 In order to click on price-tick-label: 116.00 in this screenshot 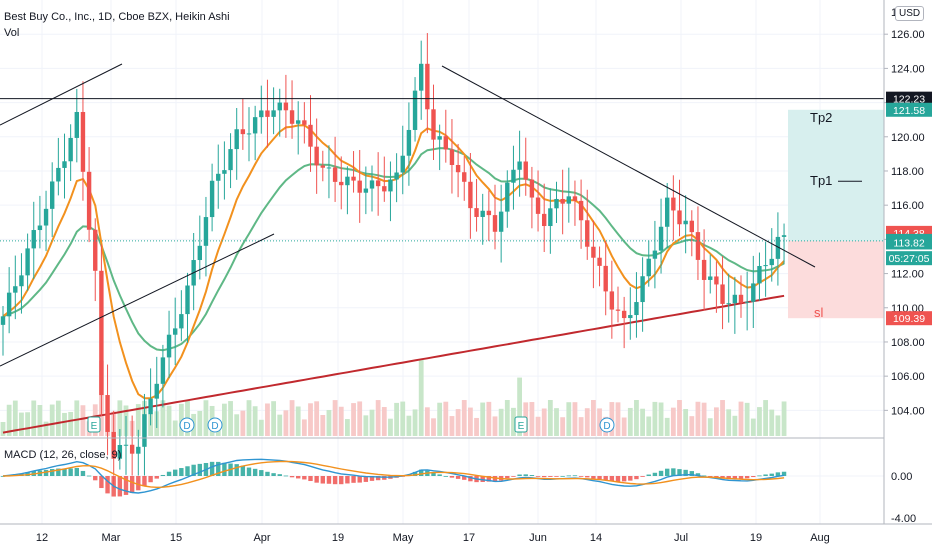, I will do `click(907, 206)`.